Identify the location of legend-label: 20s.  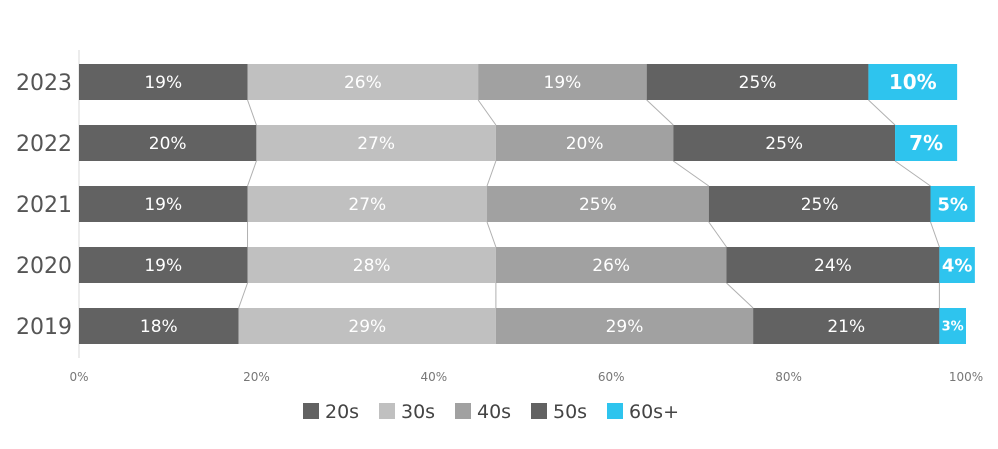
(342, 412).